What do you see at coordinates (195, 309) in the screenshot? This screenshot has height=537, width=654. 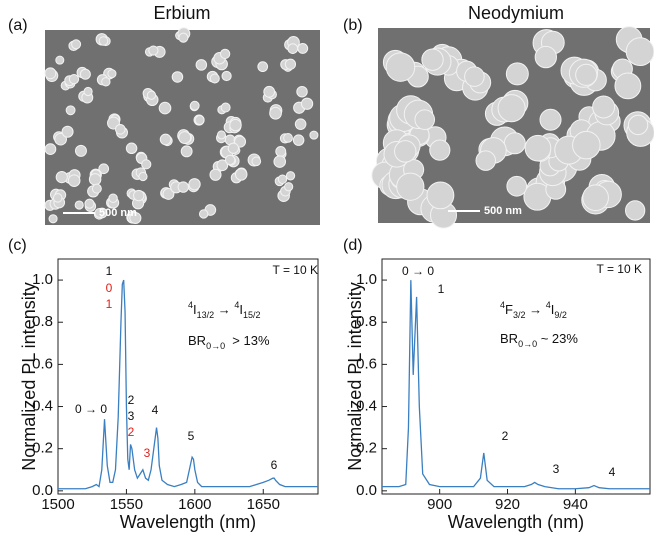 I see `transition-part: I` at bounding box center [195, 309].